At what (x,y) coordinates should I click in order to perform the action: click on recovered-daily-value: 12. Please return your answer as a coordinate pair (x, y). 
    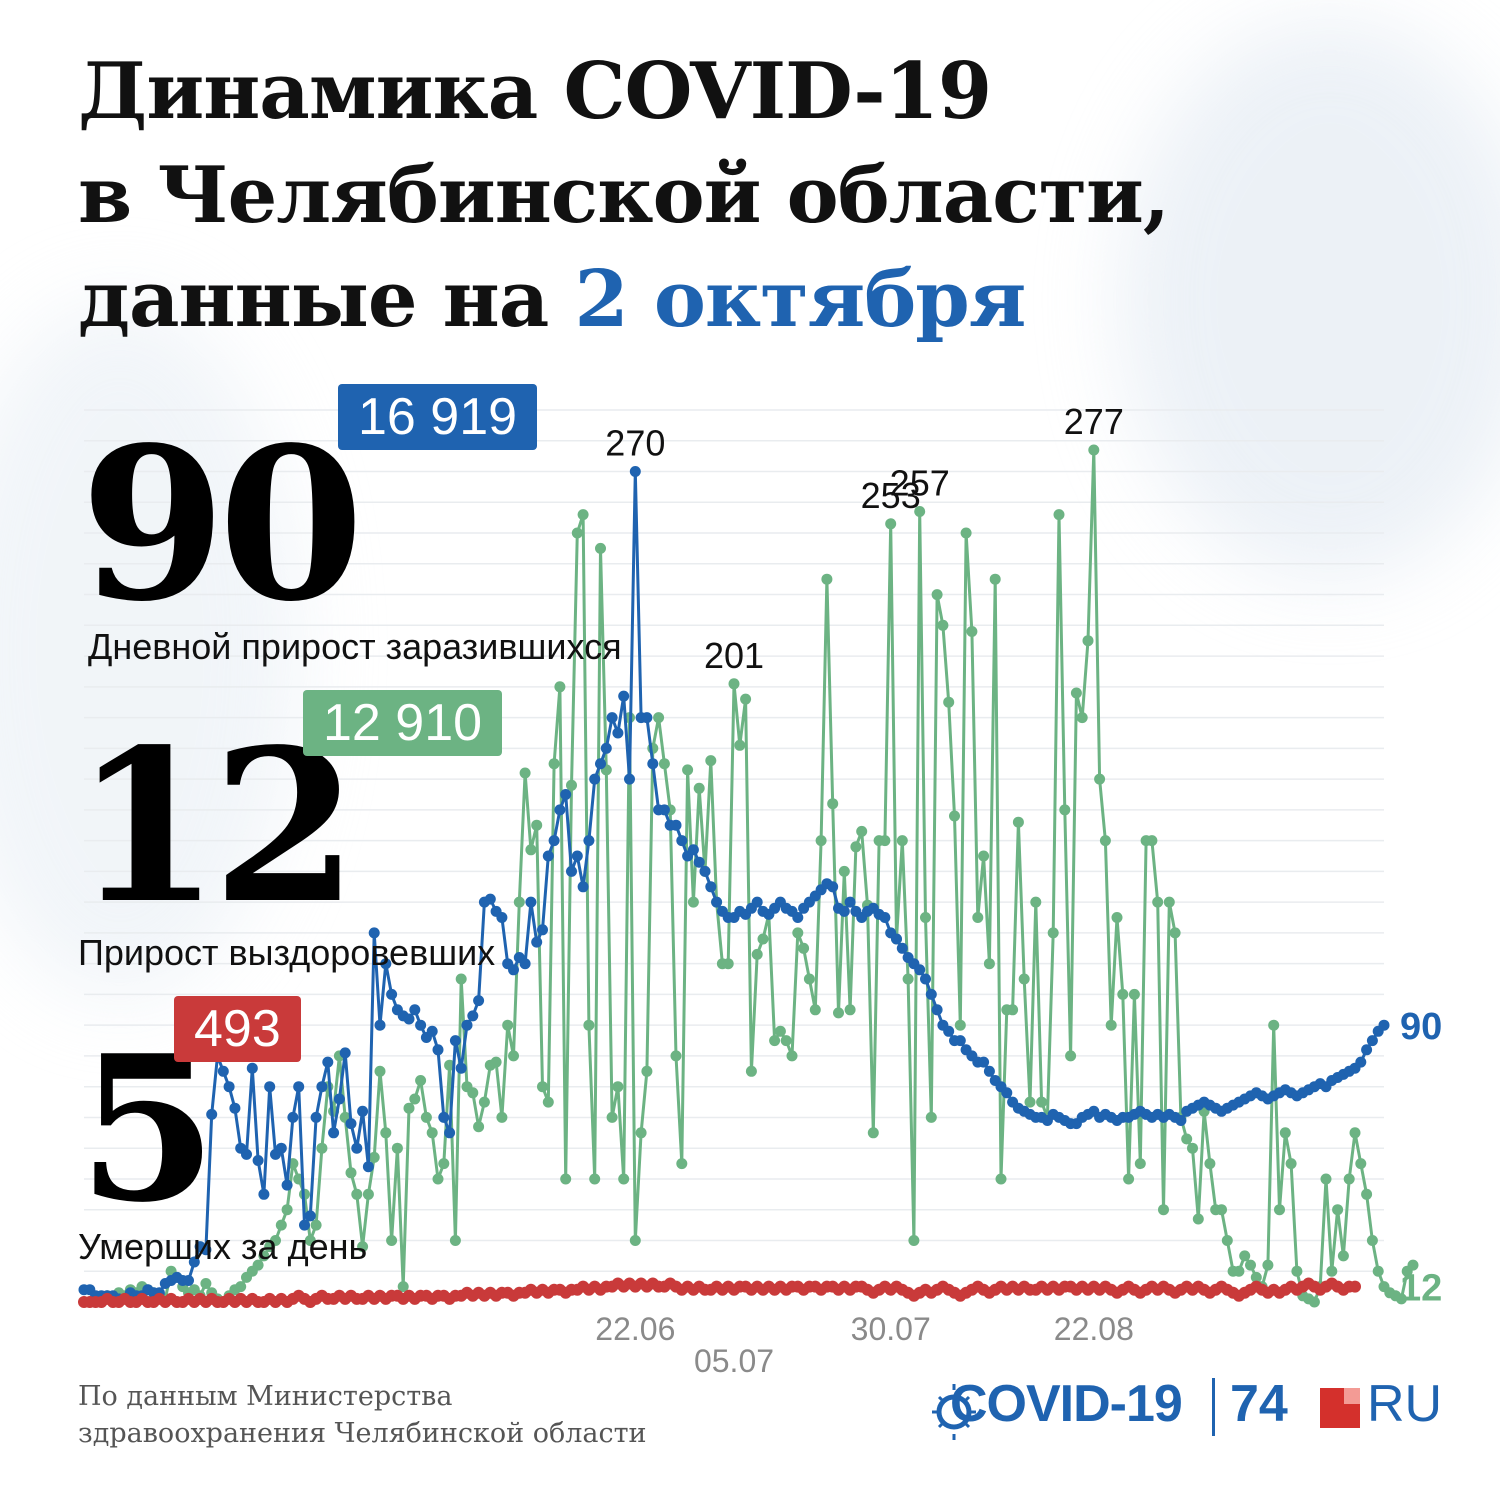
    Looking at the image, I should click on (216, 826).